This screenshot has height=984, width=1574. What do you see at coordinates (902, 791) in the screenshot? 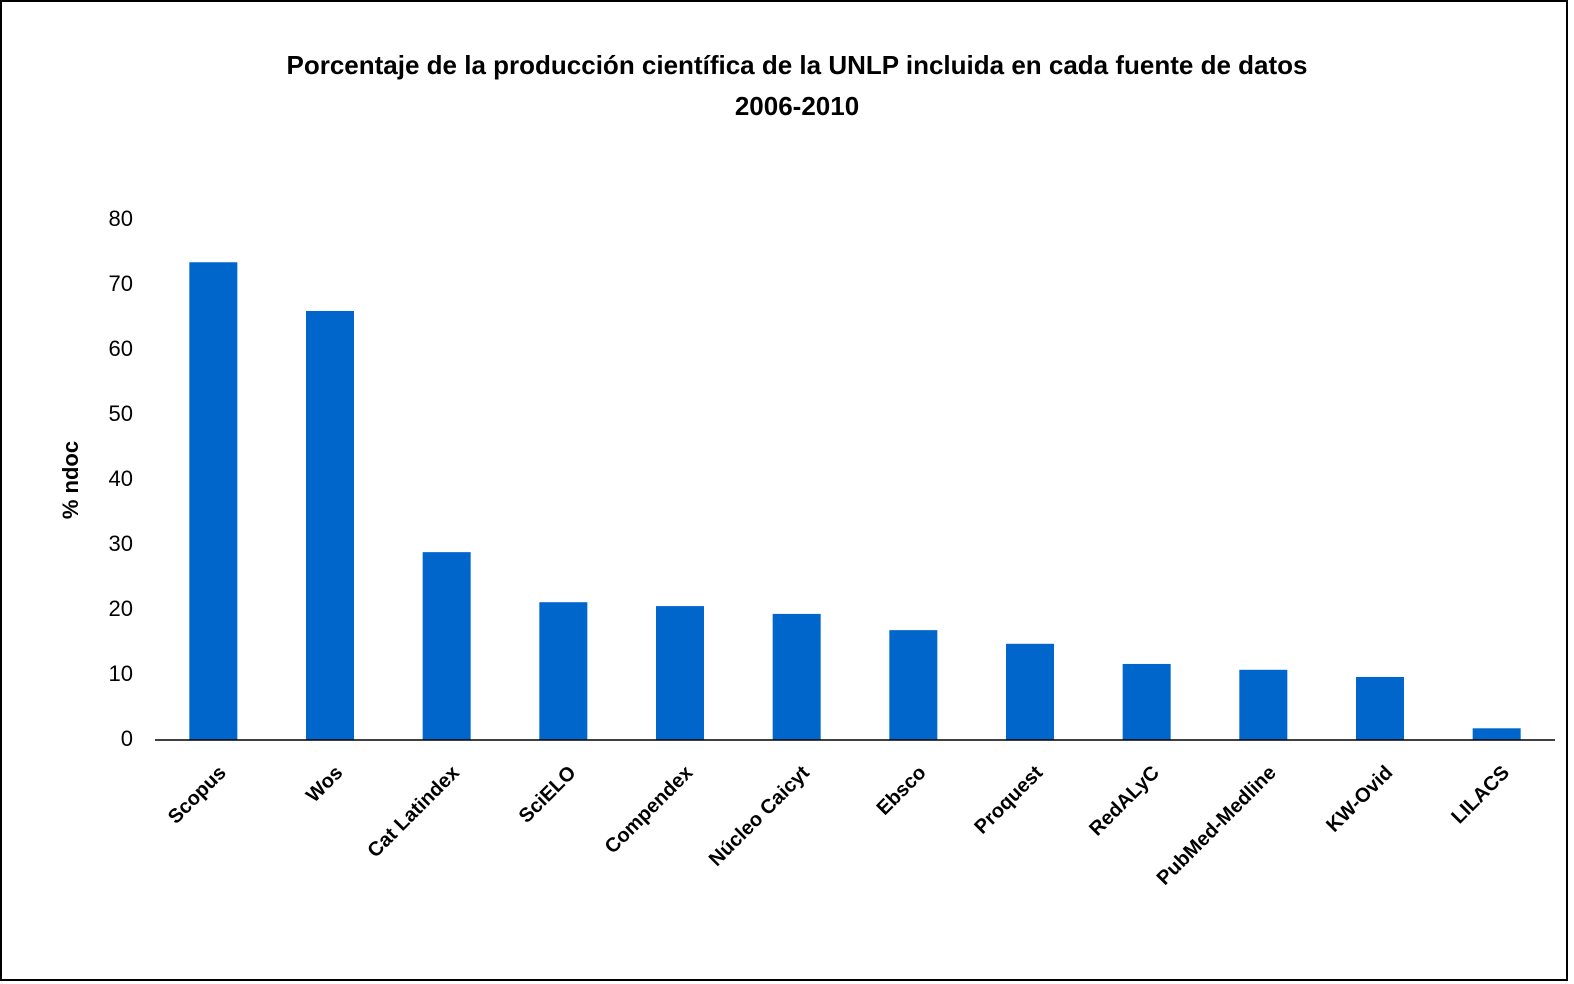
I see `x-tick-label: Ebsco` at bounding box center [902, 791].